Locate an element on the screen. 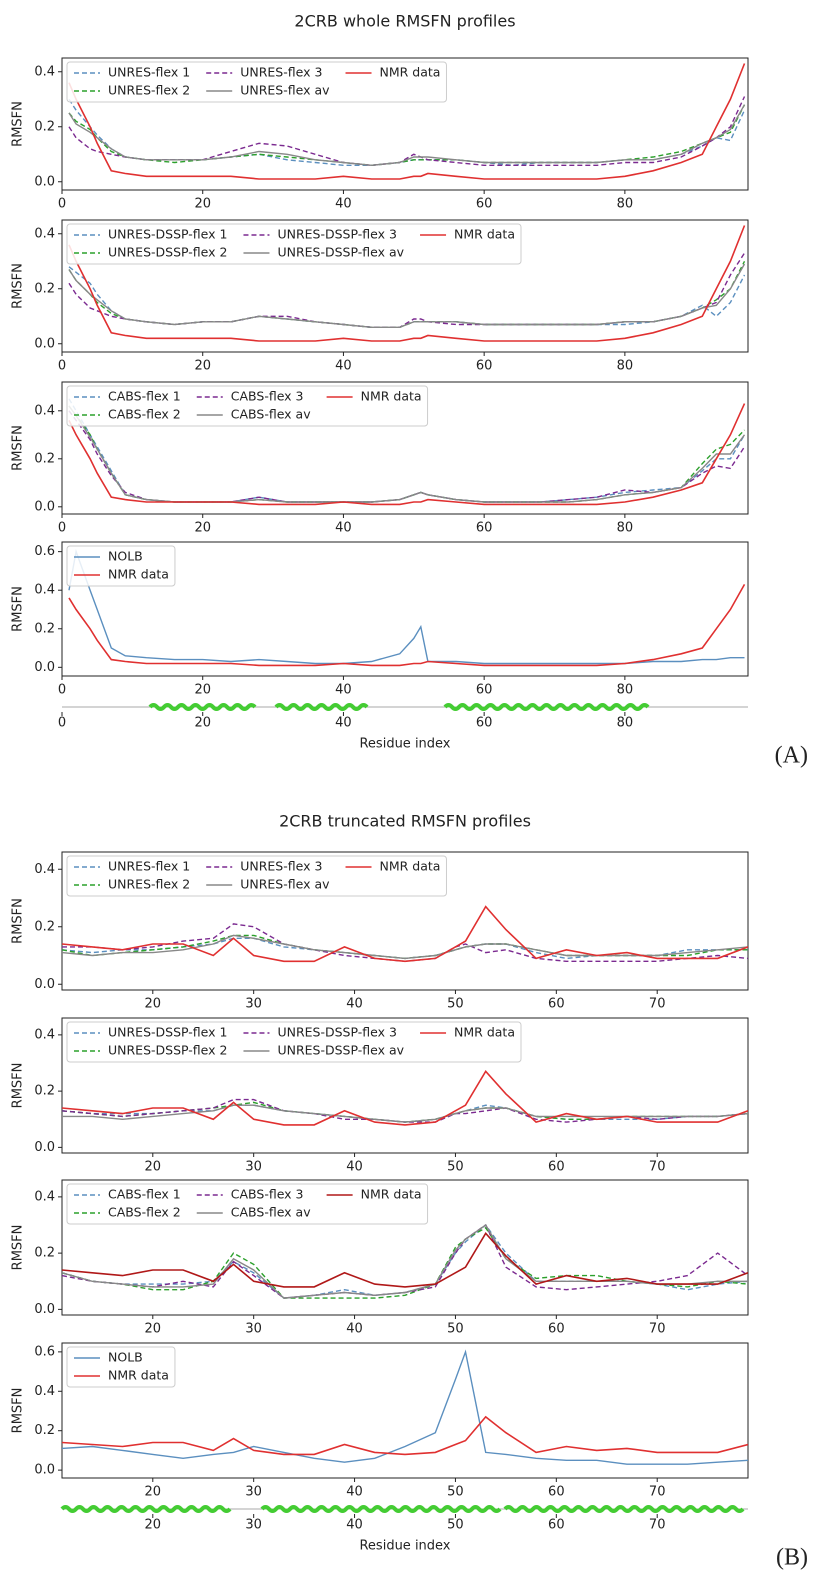 Image resolution: width=813 pixels, height=1588 pixels. legend: NOLB NMR data is located at coordinates (121, 566).